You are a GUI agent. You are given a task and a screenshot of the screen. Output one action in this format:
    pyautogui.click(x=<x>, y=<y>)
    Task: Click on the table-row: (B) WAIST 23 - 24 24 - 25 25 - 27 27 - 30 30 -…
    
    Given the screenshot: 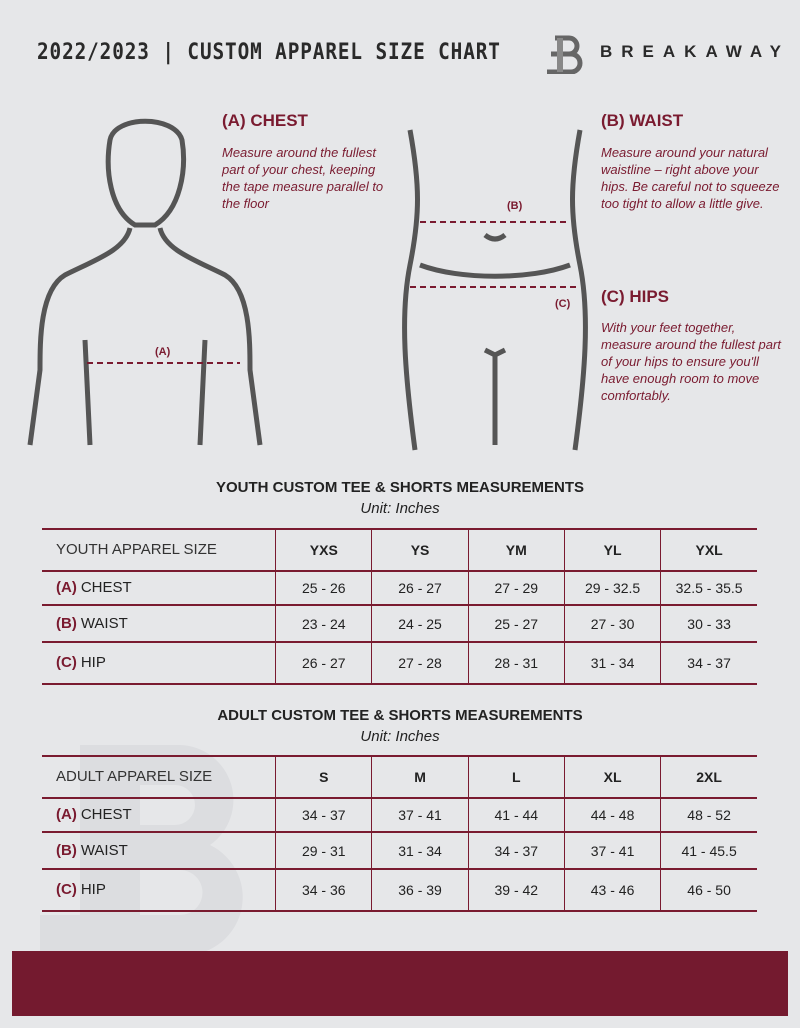 What is the action you would take?
    pyautogui.click(x=399, y=623)
    